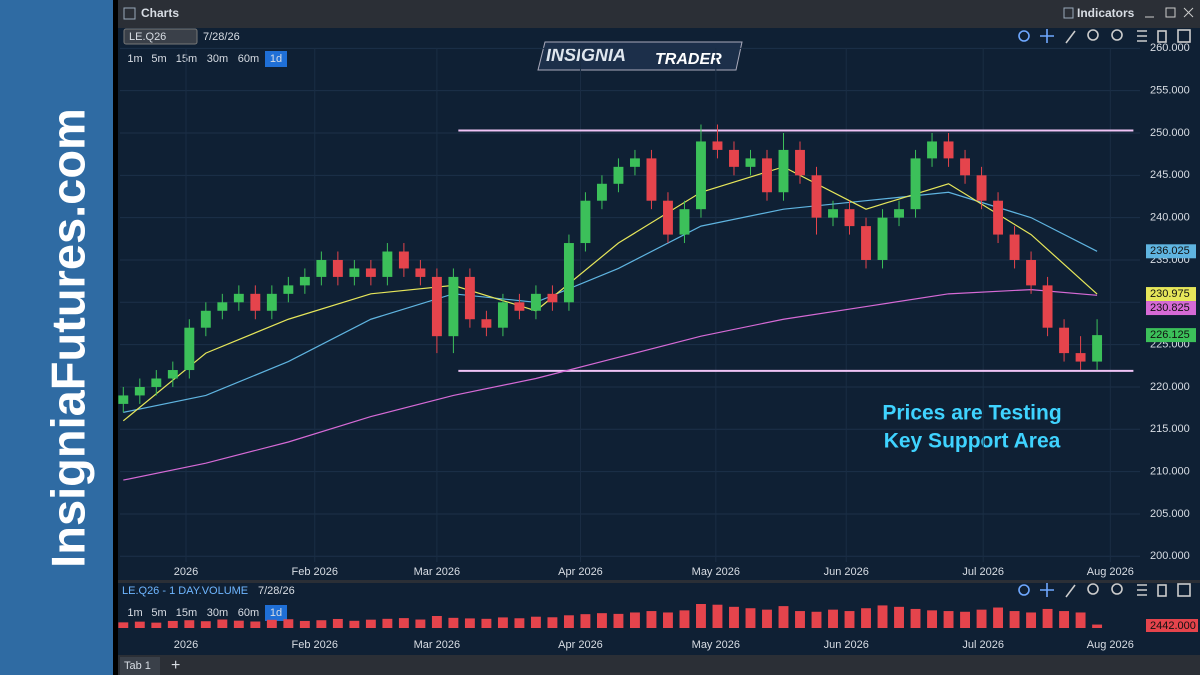 The height and width of the screenshot is (675, 1200). I want to click on volume-date: 7/28/26, so click(276, 591).